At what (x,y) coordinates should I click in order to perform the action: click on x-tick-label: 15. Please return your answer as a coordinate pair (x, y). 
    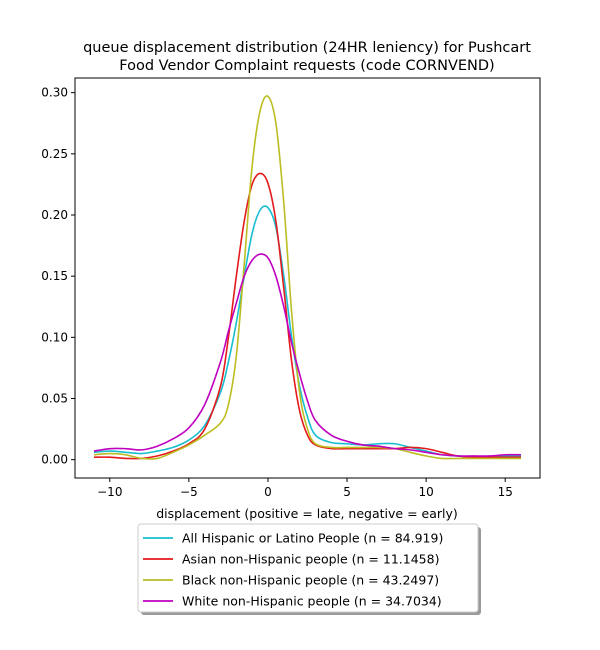
    Looking at the image, I should click on (505, 492).